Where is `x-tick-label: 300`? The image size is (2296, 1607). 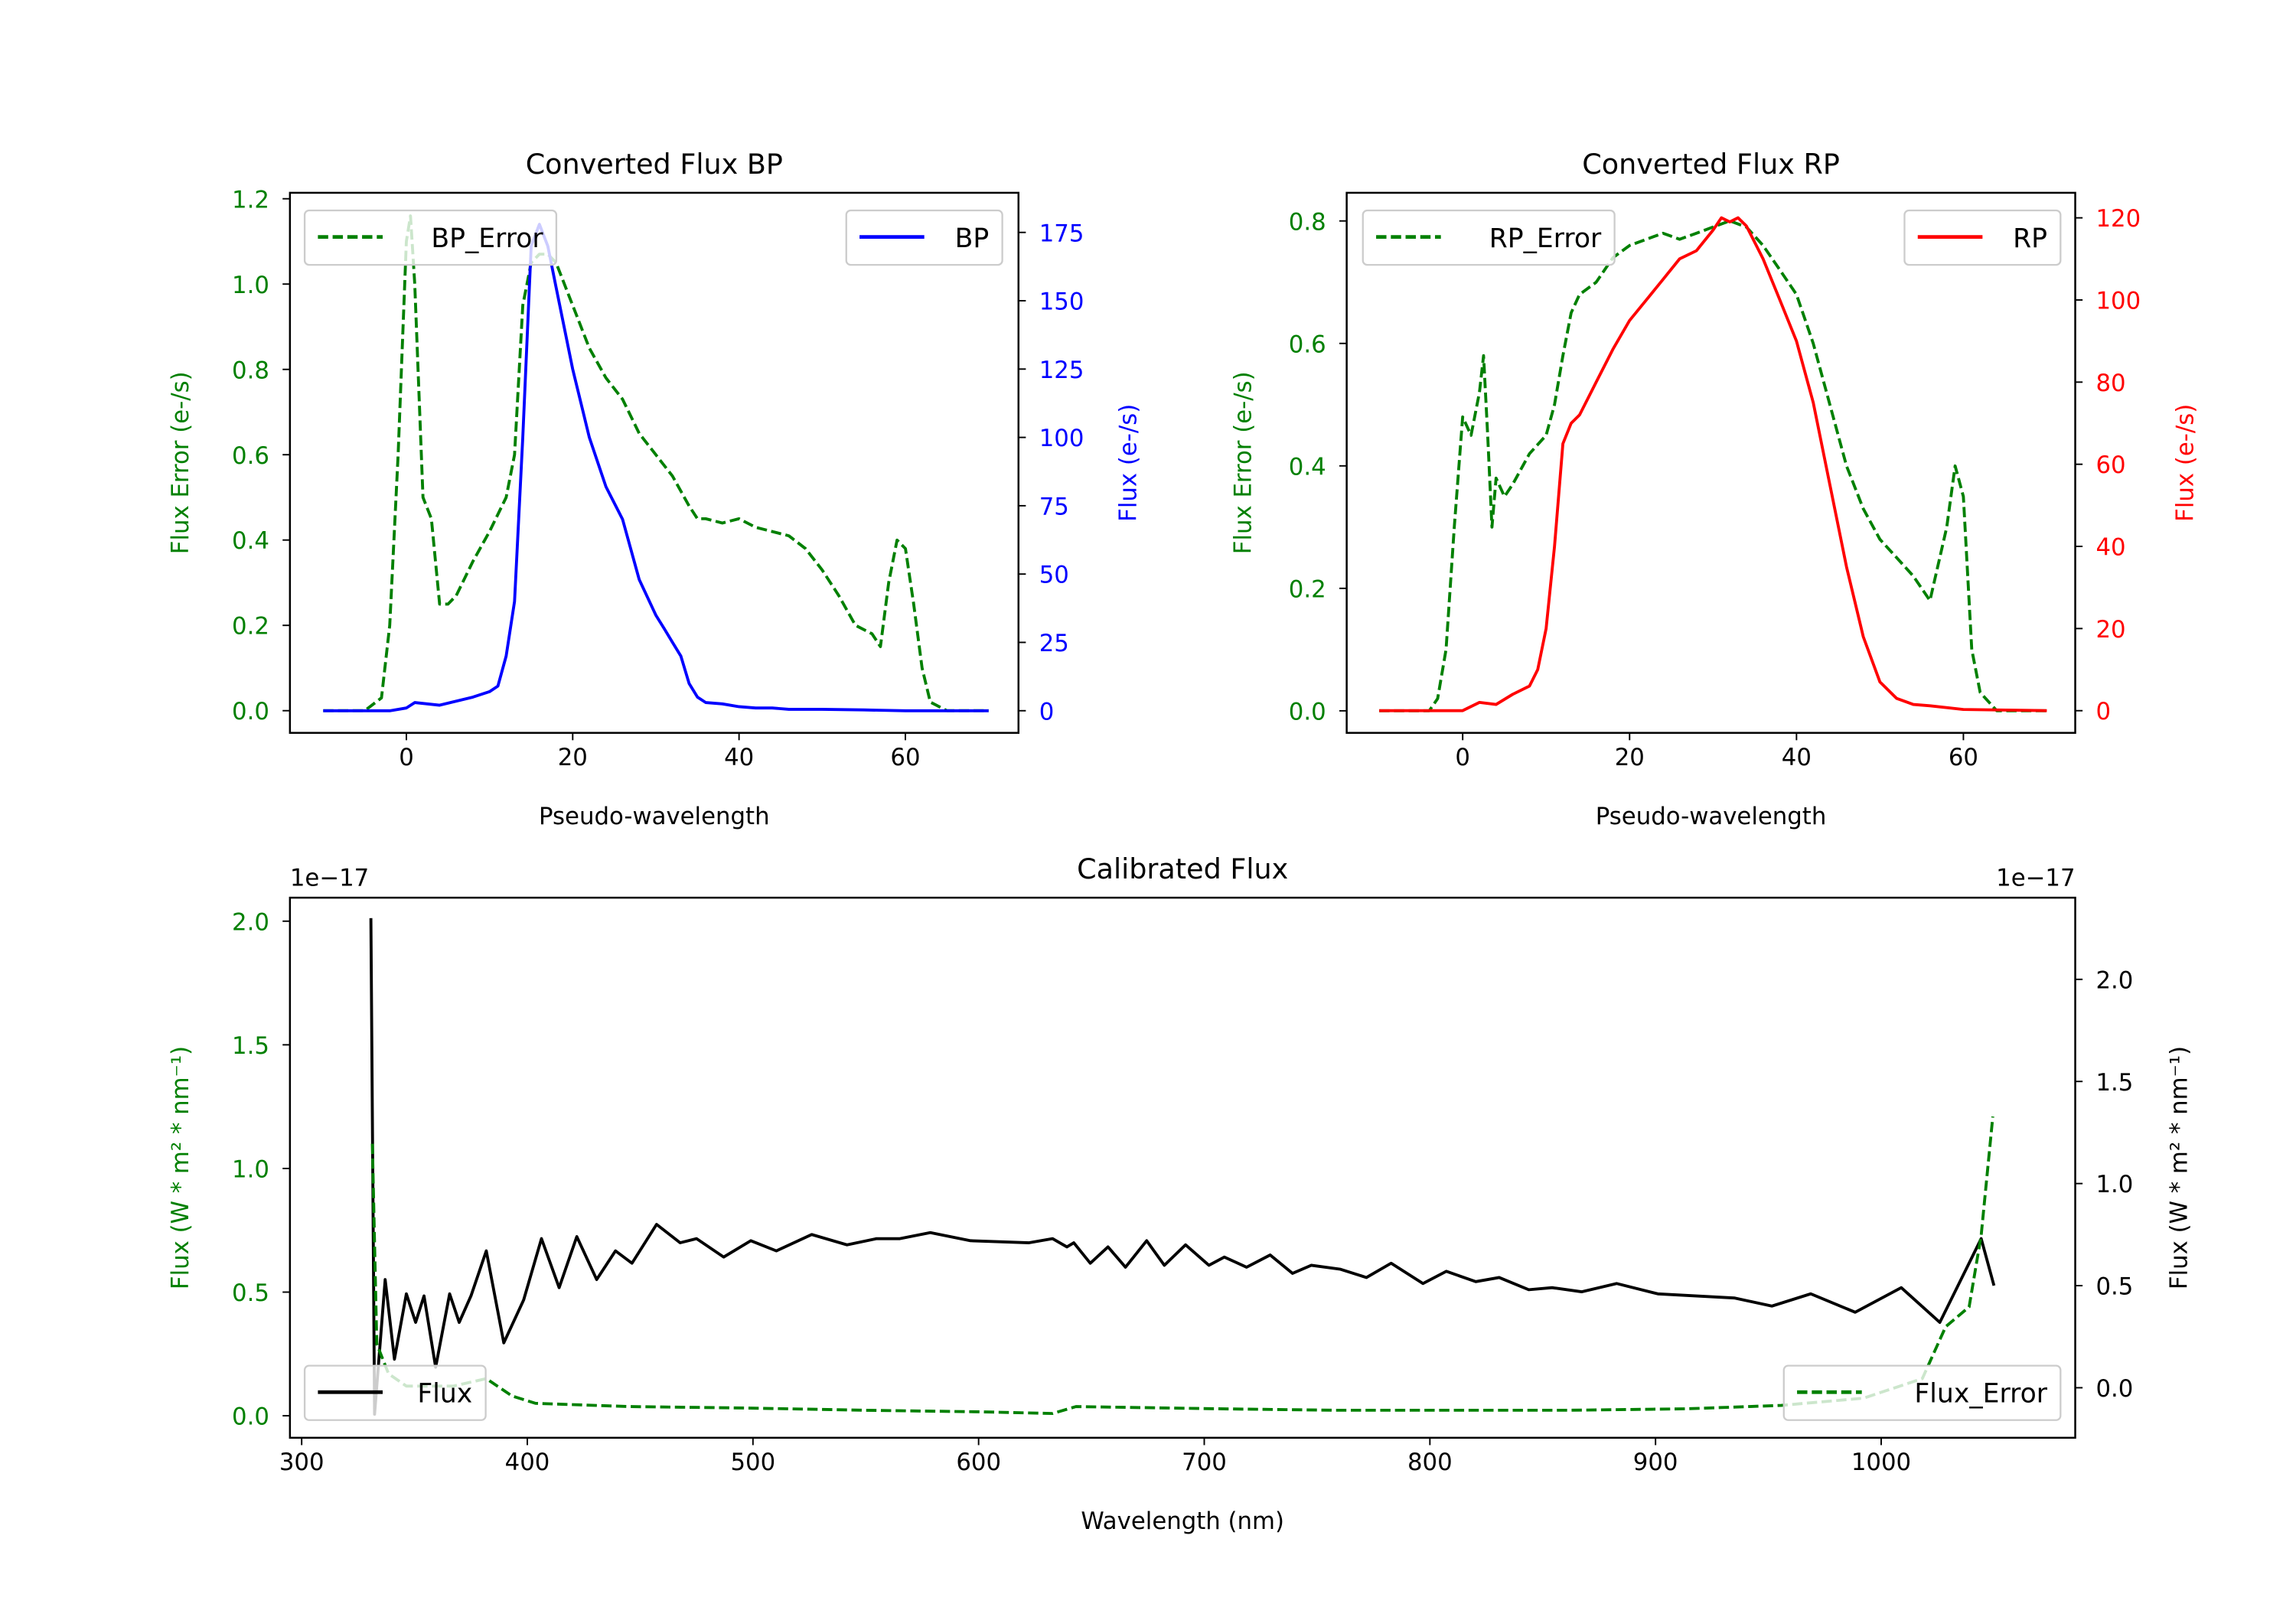
x-tick-label: 300 is located at coordinates (302, 1462).